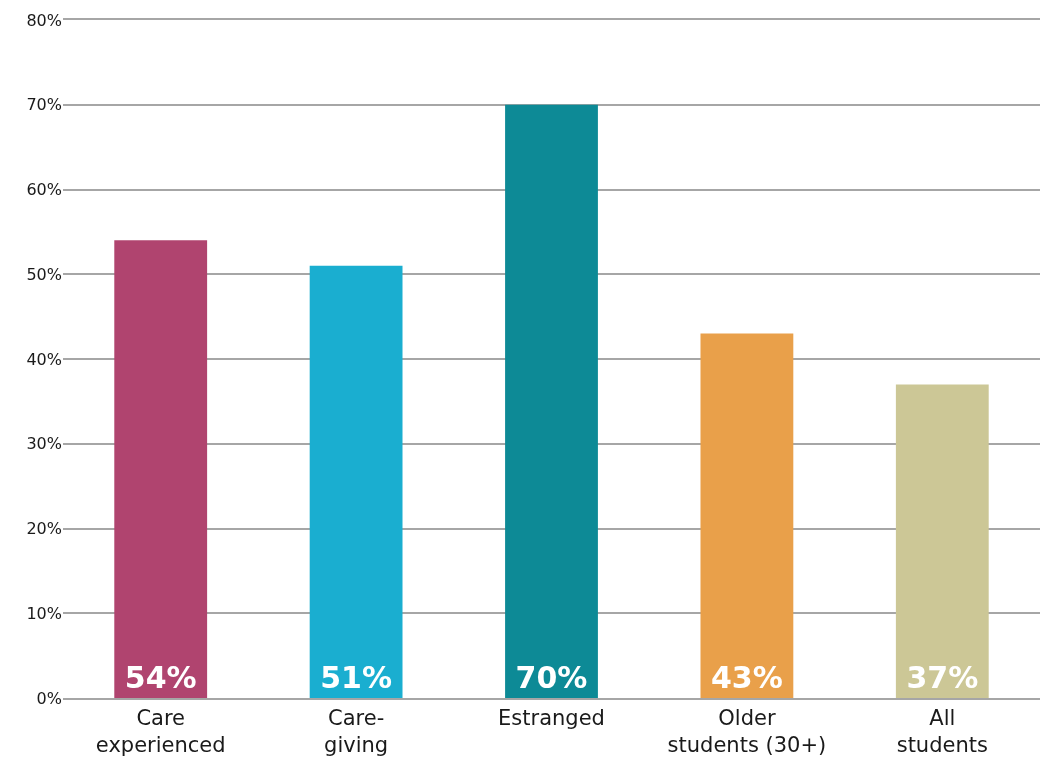 The width and height of the screenshot is (1044, 771). What do you see at coordinates (44, 613) in the screenshot?
I see `y-tick-label: 10%` at bounding box center [44, 613].